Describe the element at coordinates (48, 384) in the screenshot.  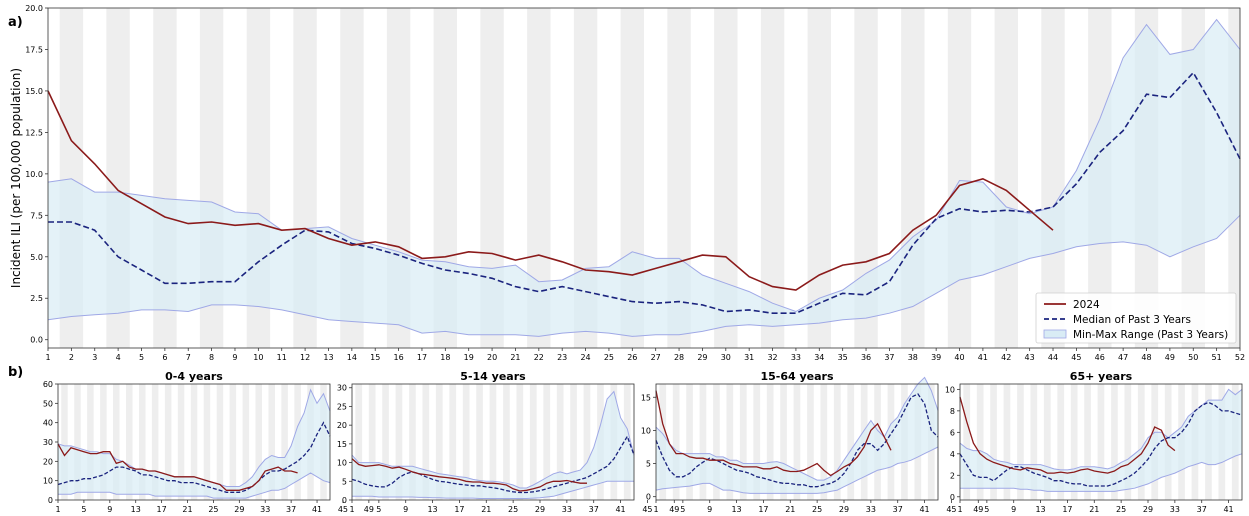
I see `y-tick-label: 60` at that location.